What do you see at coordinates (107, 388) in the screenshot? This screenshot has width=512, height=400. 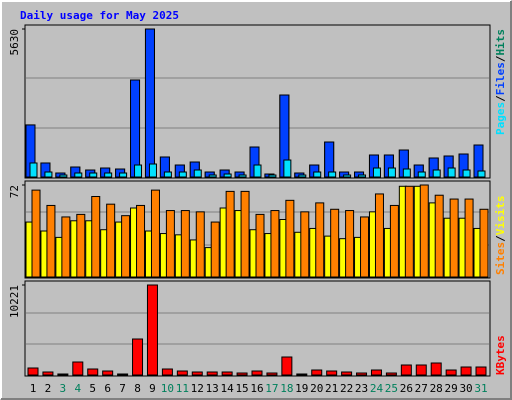 I see `x-tick-label: 6` at bounding box center [107, 388].